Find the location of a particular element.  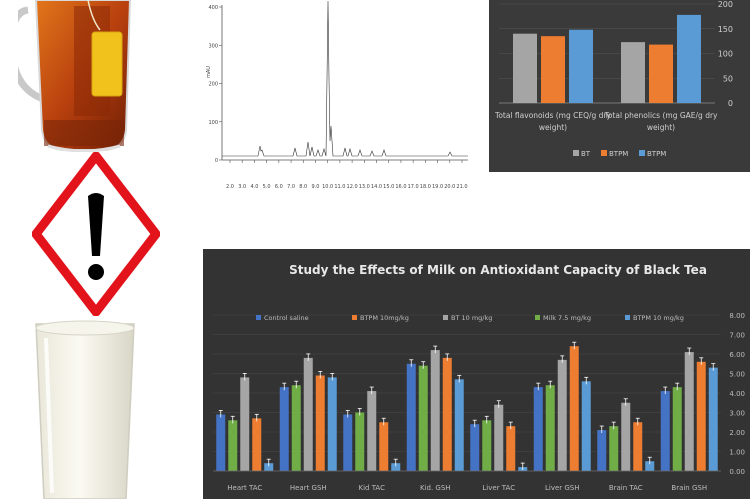

x-tick-label: Liver GSH is located at coordinates (562, 488).